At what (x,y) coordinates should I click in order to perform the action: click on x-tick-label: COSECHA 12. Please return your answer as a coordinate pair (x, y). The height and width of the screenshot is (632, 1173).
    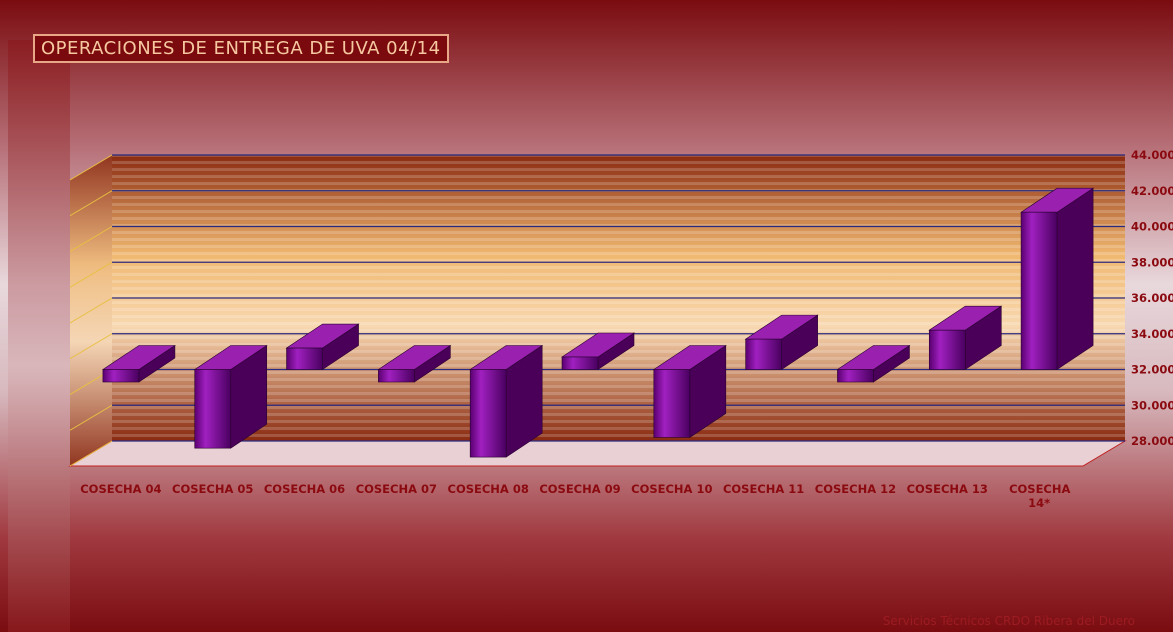
    Looking at the image, I should click on (855, 489).